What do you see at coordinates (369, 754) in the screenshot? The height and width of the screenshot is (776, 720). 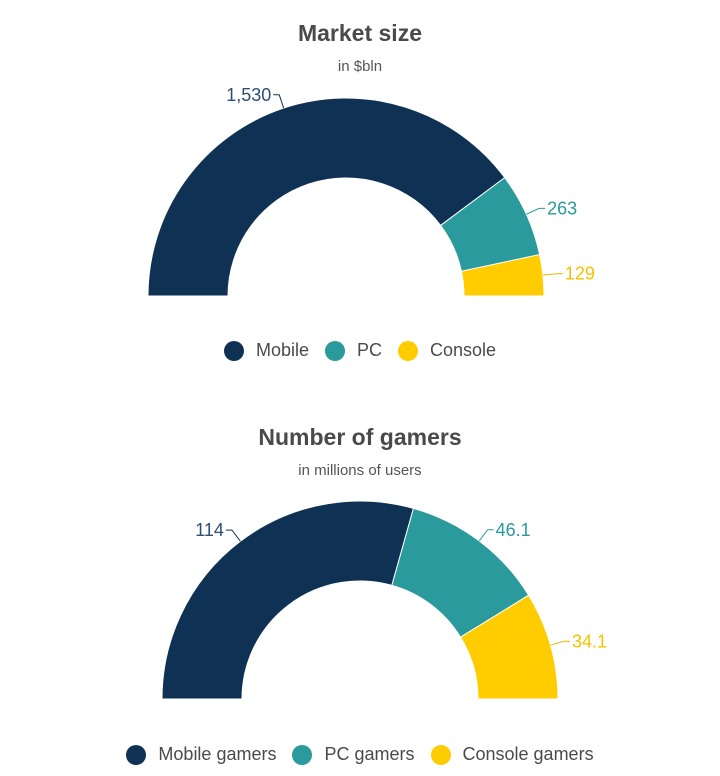 I see `legend-label: PC gamers` at bounding box center [369, 754].